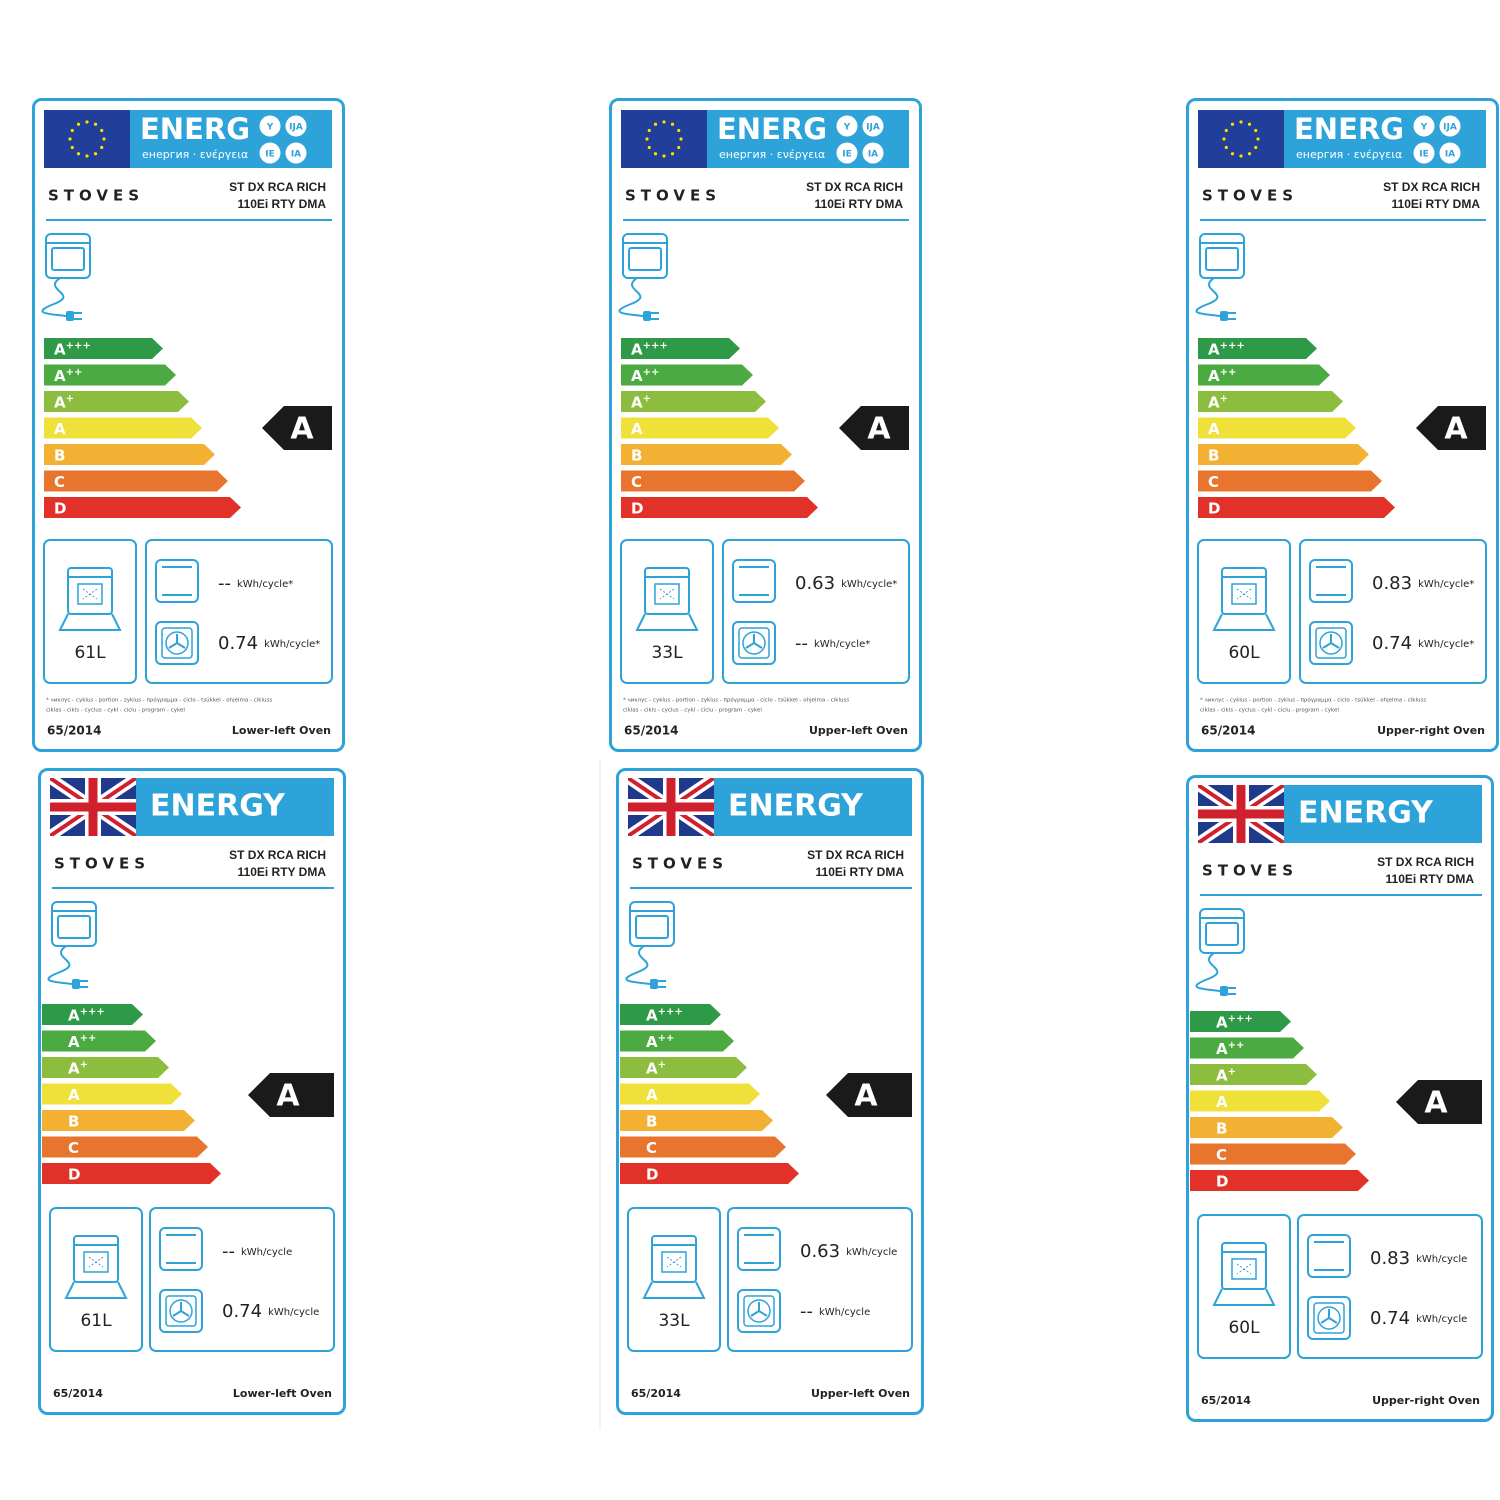  Describe the element at coordinates (815, 583) in the screenshot. I see `conventional-value: 0.63` at that location.